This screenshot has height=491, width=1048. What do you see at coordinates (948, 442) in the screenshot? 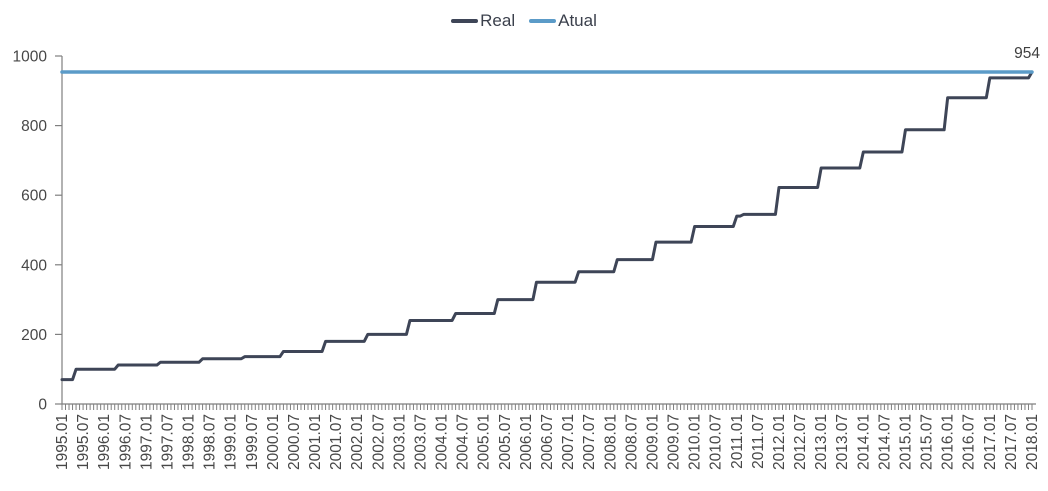
I see `x-tick-label: 2016.01` at bounding box center [948, 442].